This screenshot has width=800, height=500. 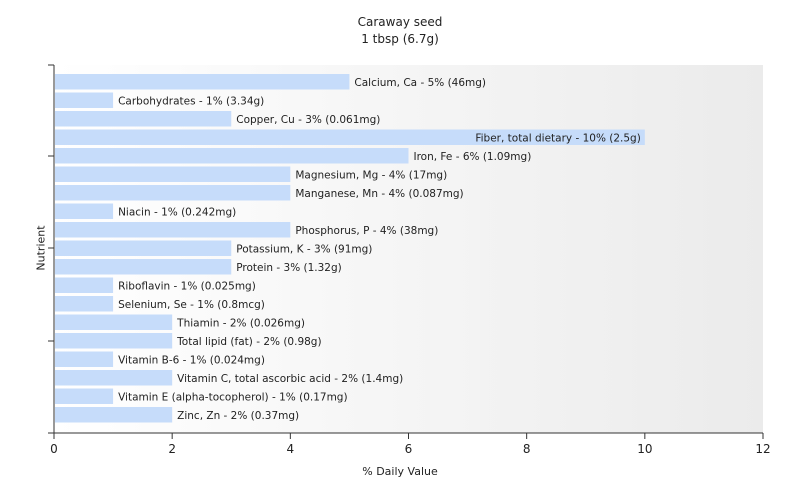 What do you see at coordinates (304, 249) in the screenshot?
I see `bar-label: Potassium, K - 3% (91mg)` at bounding box center [304, 249].